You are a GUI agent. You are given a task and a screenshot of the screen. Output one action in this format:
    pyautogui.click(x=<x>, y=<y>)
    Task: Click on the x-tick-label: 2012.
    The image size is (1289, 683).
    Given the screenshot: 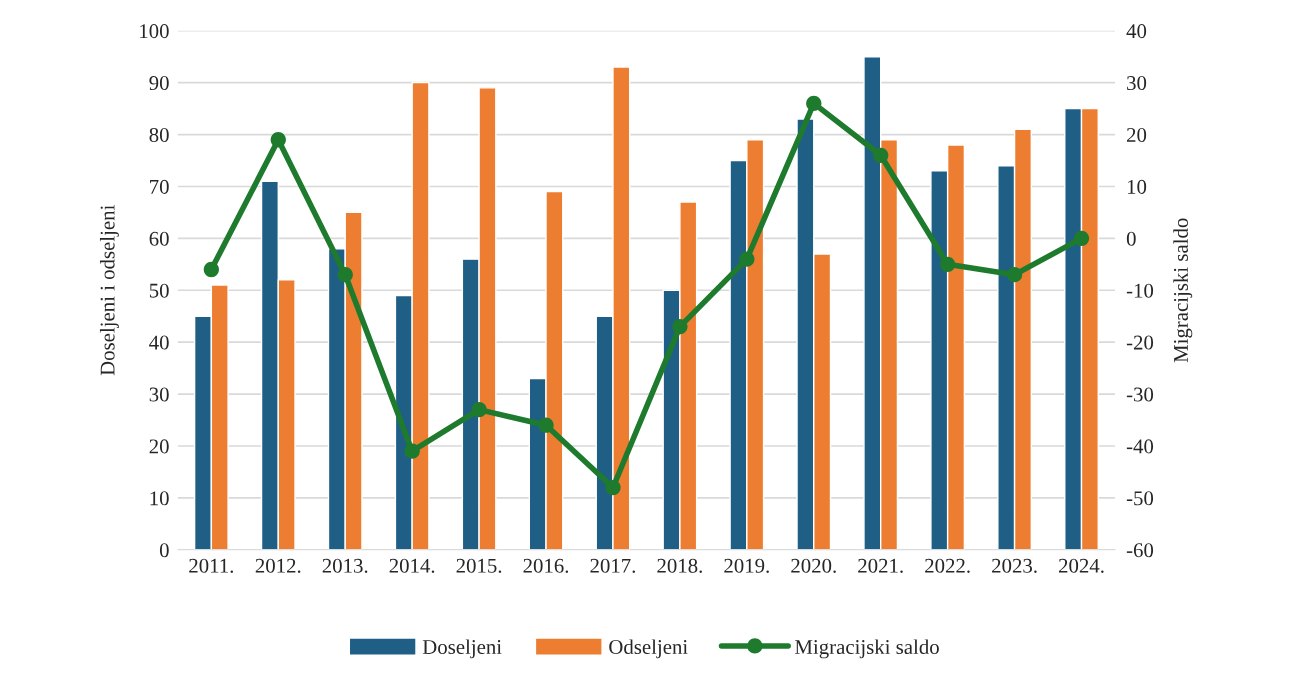 What is the action you would take?
    pyautogui.click(x=278, y=565)
    